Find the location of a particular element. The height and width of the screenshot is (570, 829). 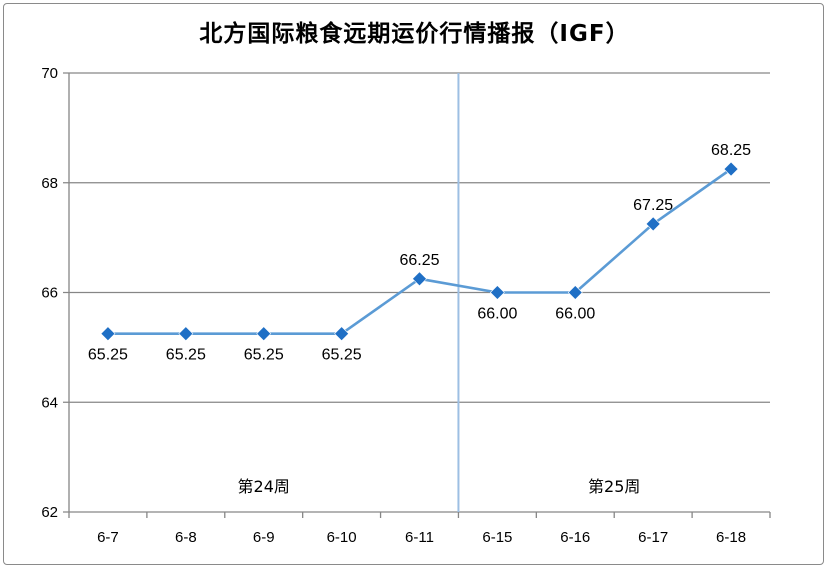

y-tick-label: 62 is located at coordinates (49, 512).